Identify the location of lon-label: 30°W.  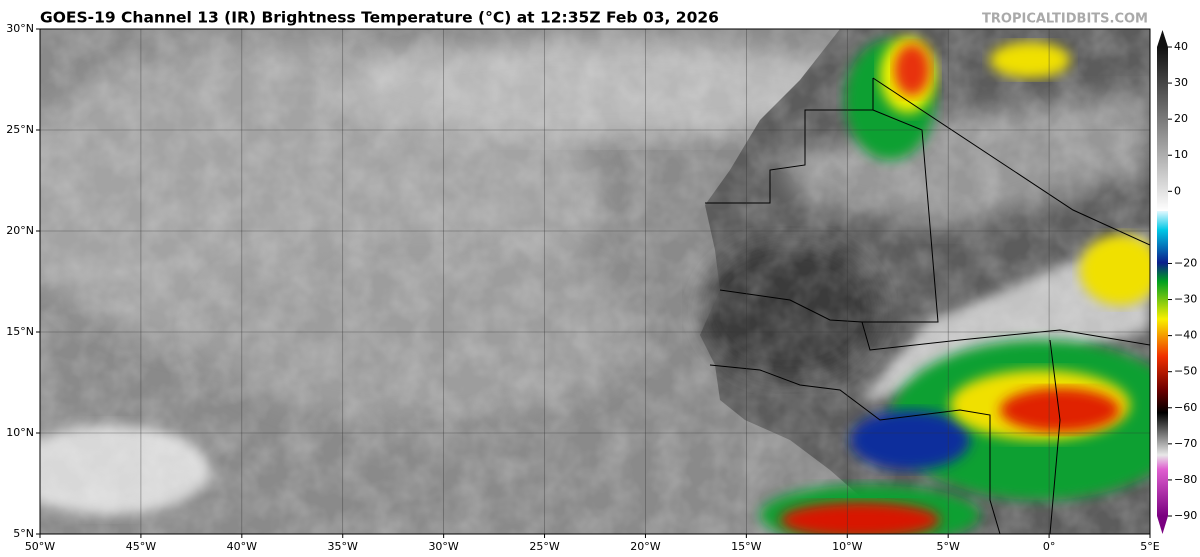
(443, 546).